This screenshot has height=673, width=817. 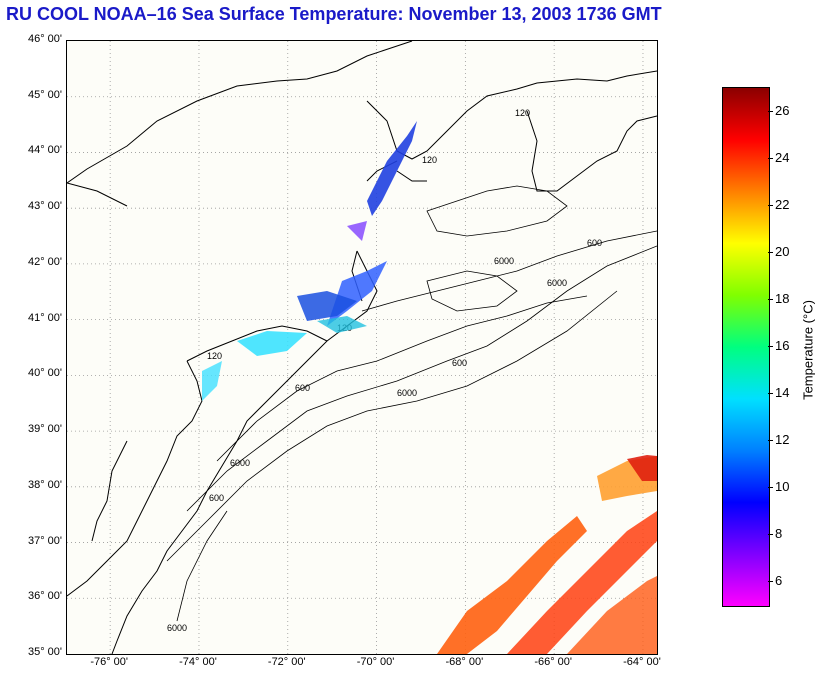 I want to click on colorbar-tick-label: 6, so click(x=779, y=581).